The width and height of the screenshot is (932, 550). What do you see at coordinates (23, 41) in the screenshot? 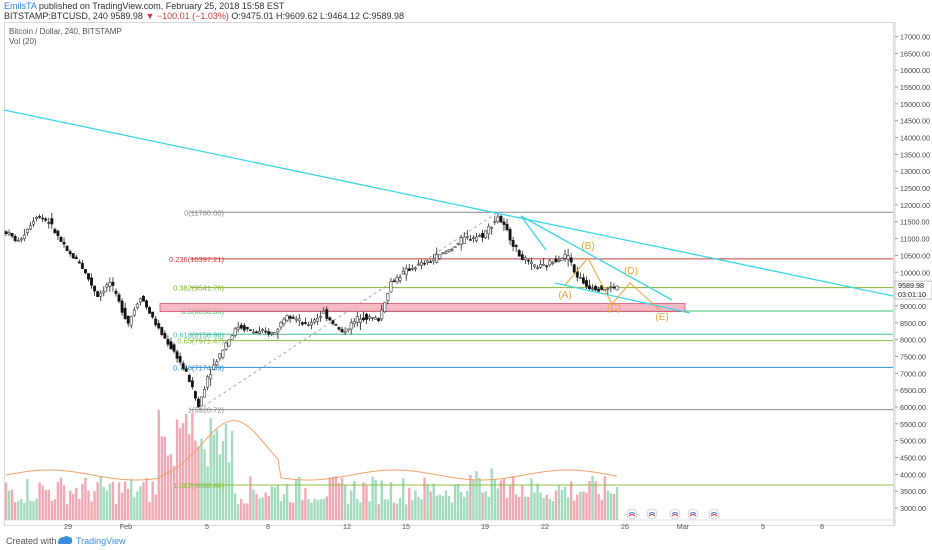
I see `volume-indicator-label: Vol (20)` at bounding box center [23, 41].